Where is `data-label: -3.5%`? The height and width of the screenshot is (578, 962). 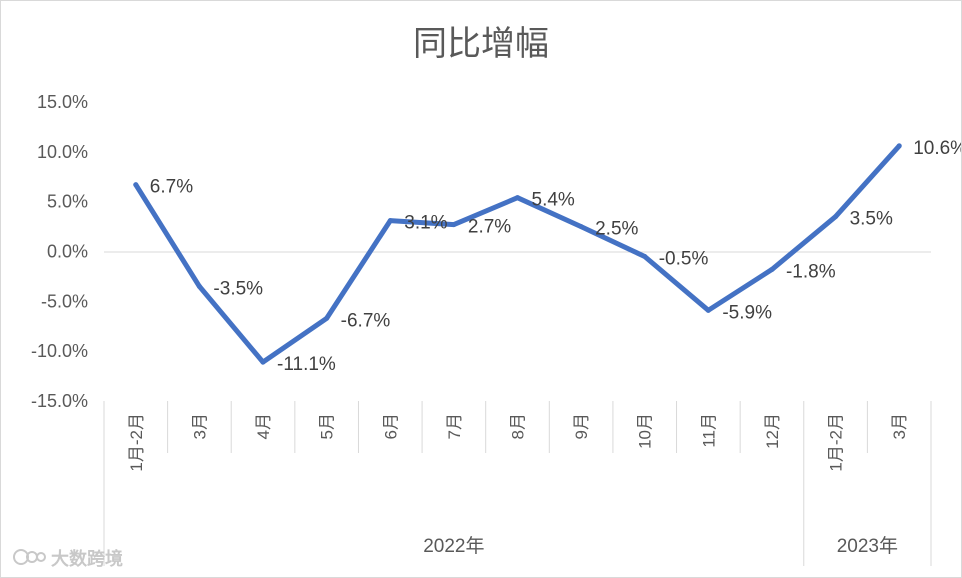 data-label: -3.5% is located at coordinates (238, 288).